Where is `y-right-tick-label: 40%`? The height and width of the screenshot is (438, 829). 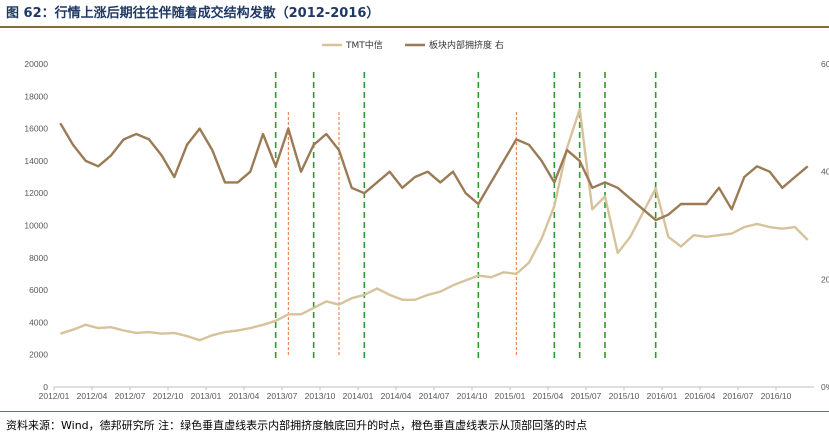 y-right-tick-label: 40% is located at coordinates (825, 172).